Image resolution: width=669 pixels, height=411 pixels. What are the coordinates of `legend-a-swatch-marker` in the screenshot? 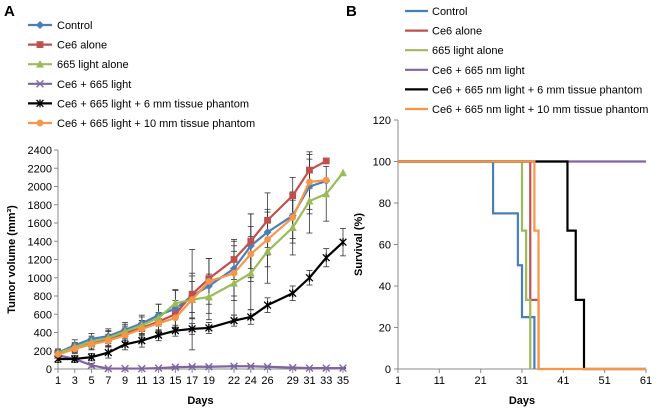 It's located at (40, 83).